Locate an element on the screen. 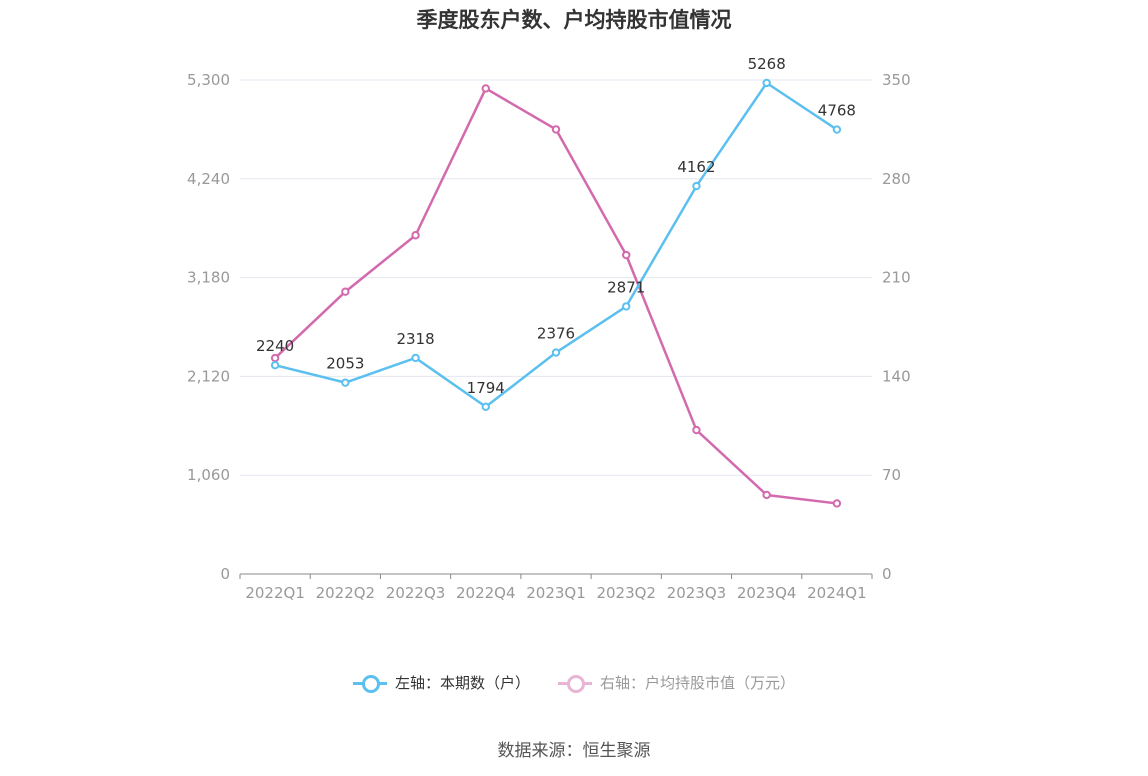  right-axis-tick-label: 210 is located at coordinates (896, 278).